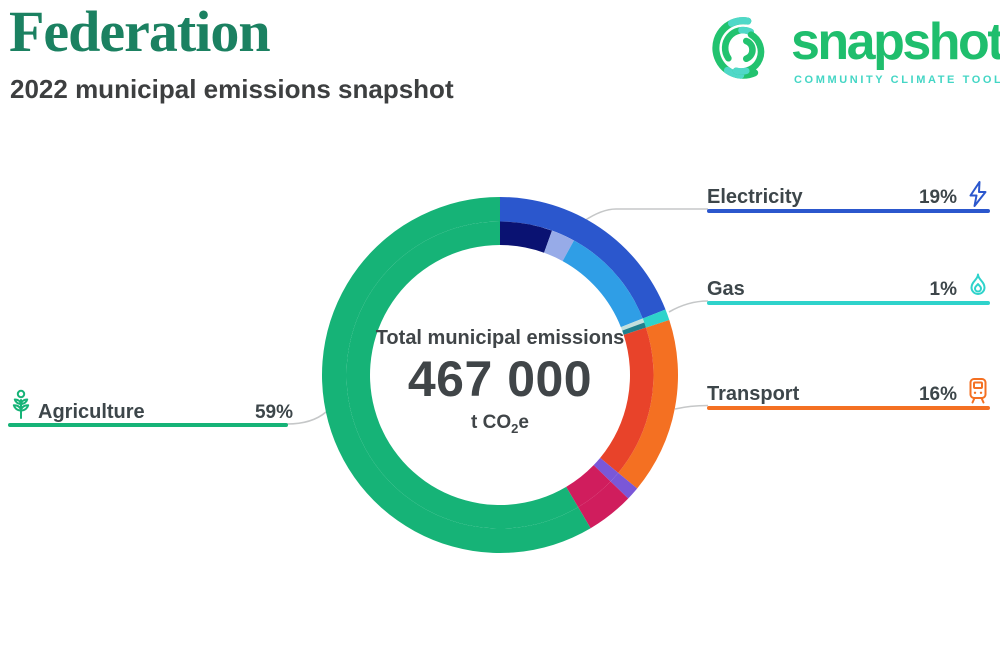 Image resolution: width=1000 pixels, height=670 pixels. I want to click on lightning-icon, so click(978, 194).